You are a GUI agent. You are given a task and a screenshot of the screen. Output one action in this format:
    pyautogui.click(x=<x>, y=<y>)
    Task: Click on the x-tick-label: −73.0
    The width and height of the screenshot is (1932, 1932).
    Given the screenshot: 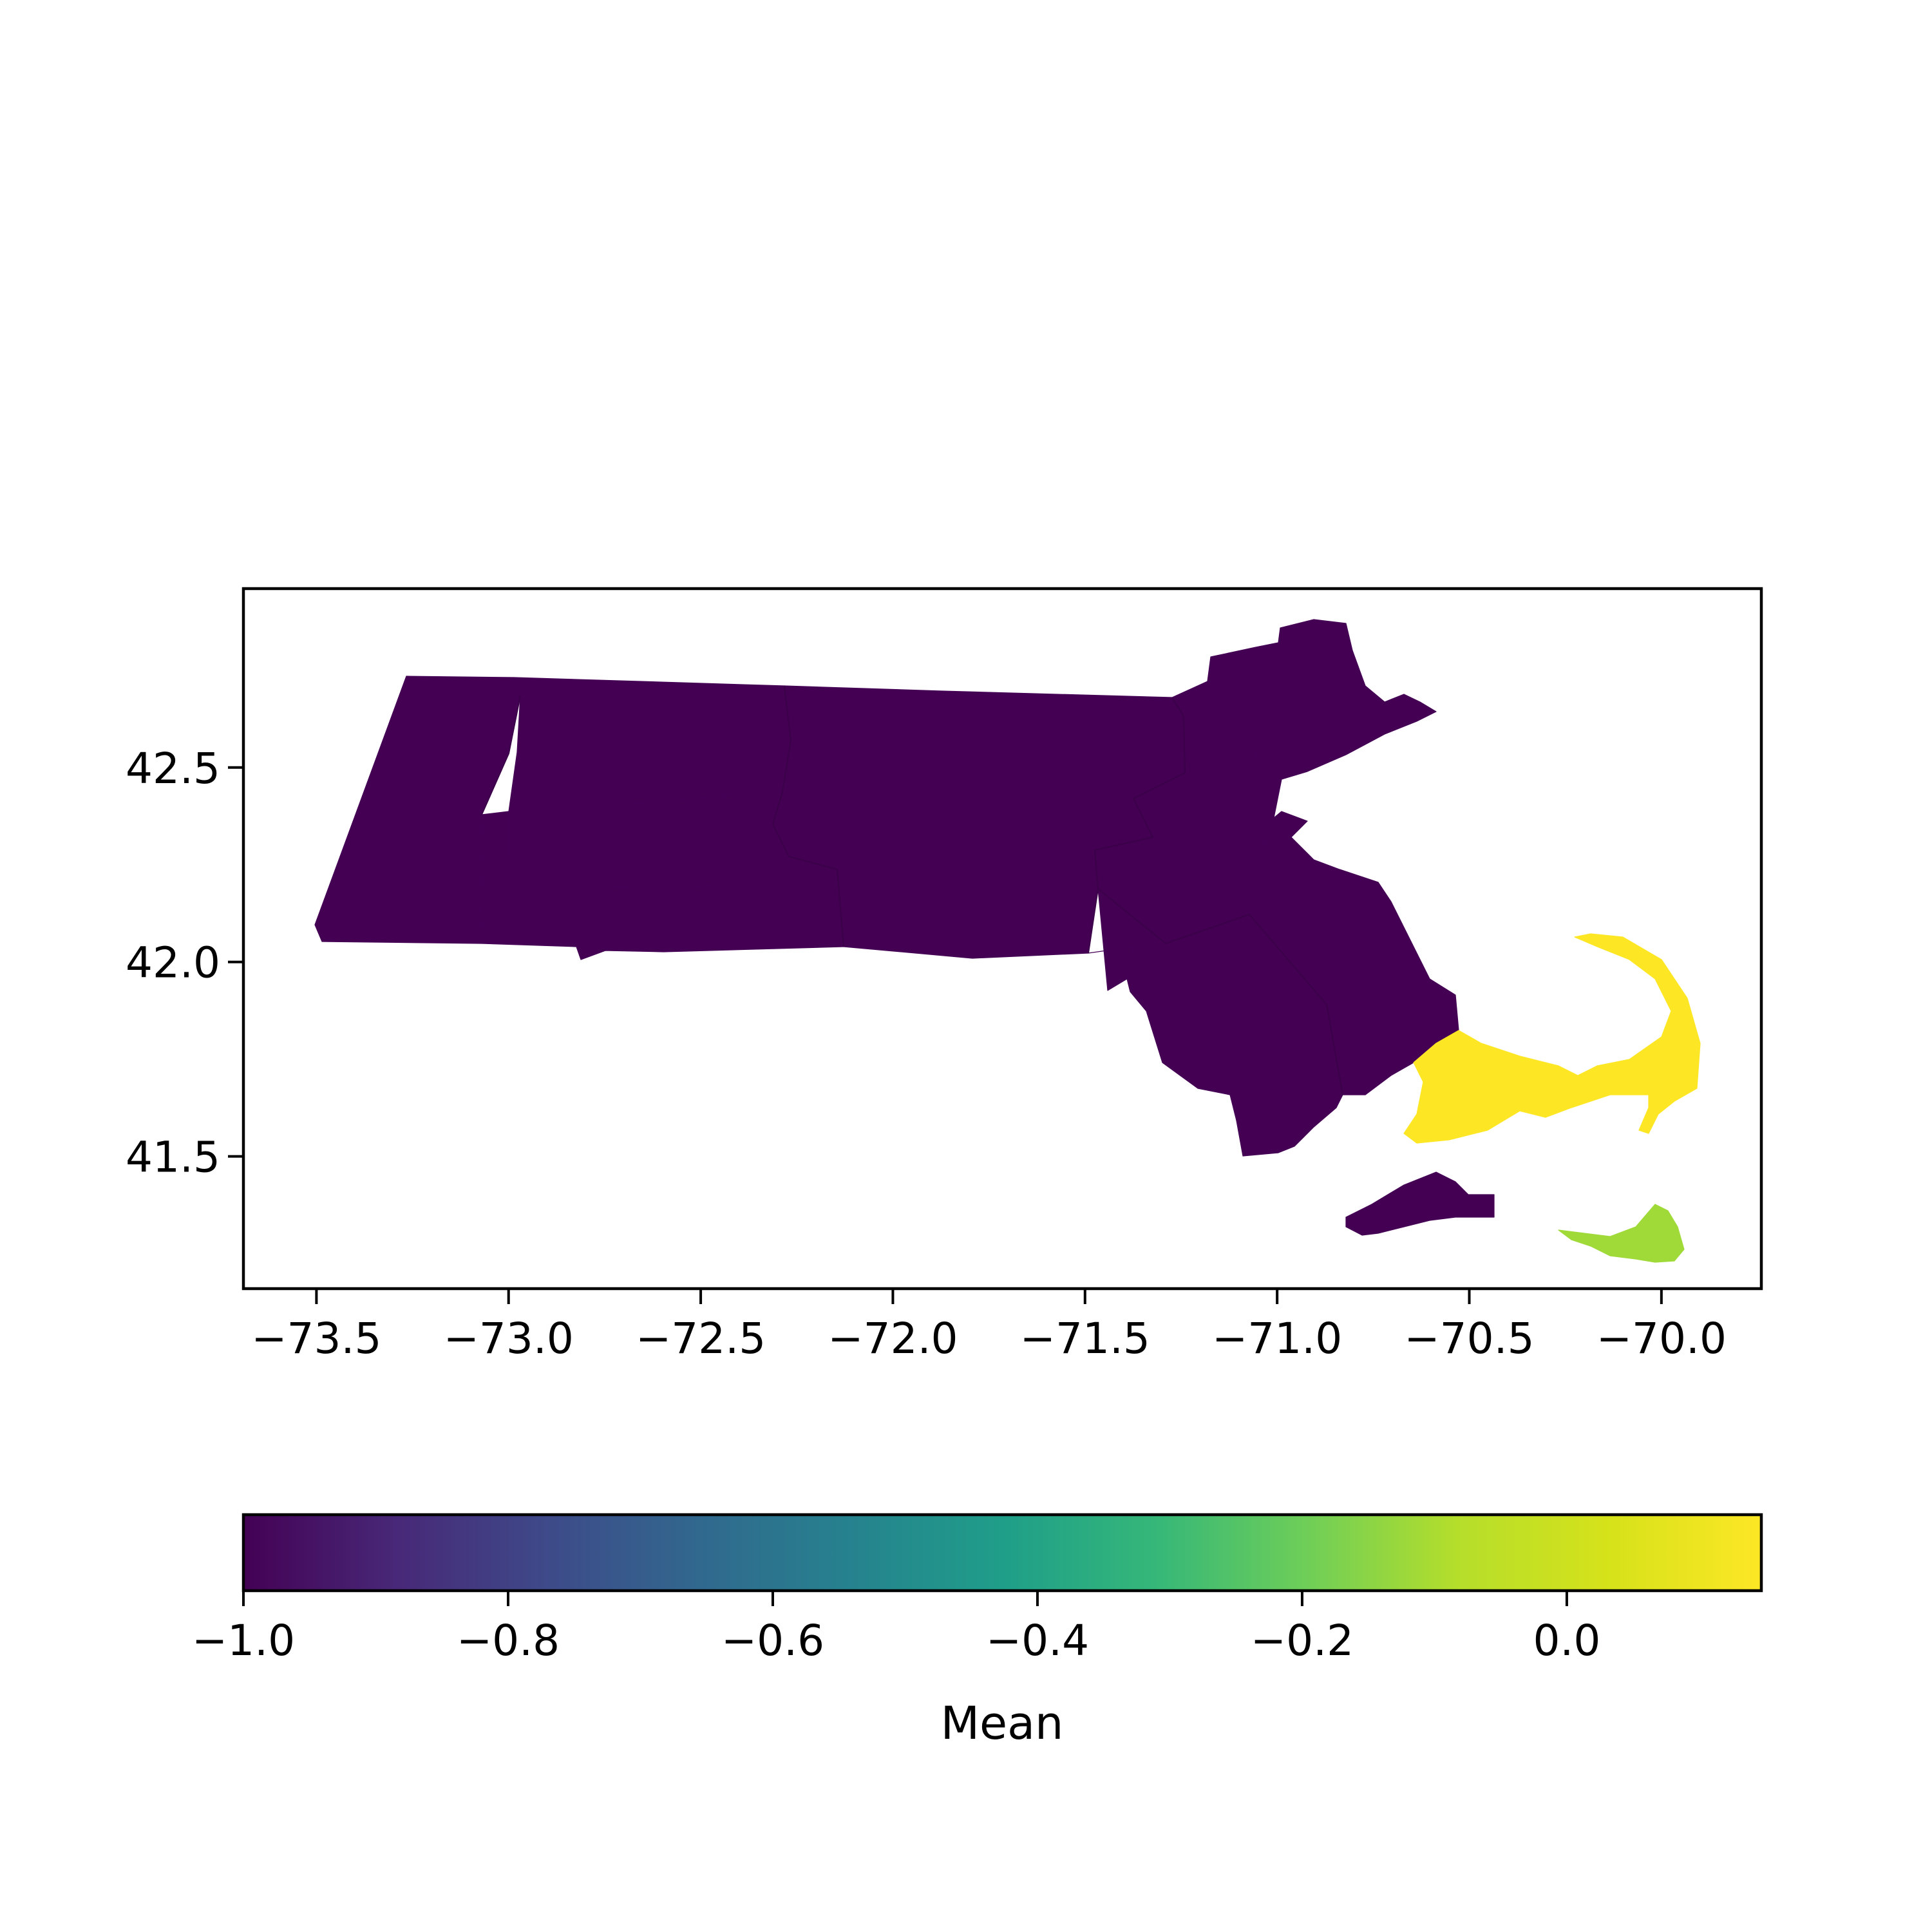 What is the action you would take?
    pyautogui.click(x=509, y=1339)
    